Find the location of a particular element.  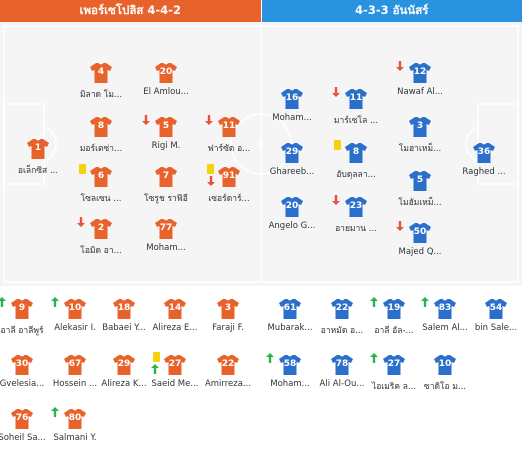

shirt-icon: 22 is located at coordinates (228, 365).